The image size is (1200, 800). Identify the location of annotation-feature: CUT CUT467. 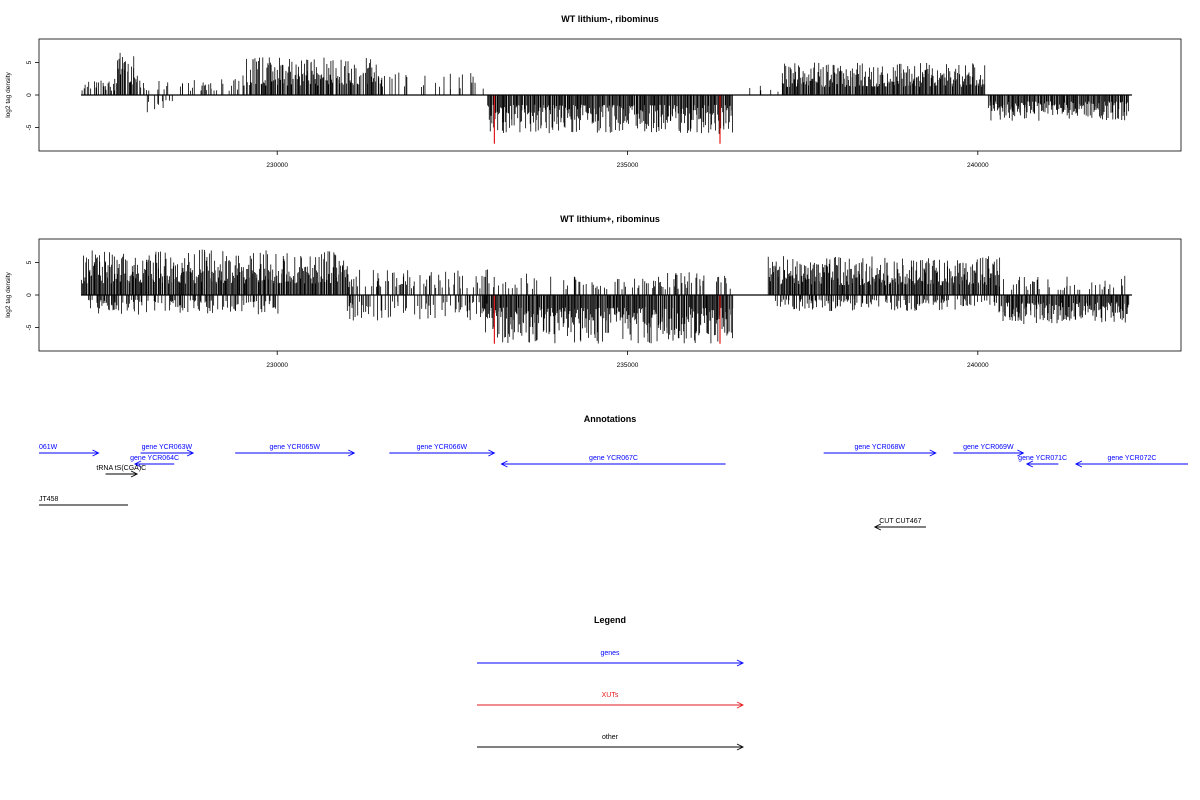
(899, 524).